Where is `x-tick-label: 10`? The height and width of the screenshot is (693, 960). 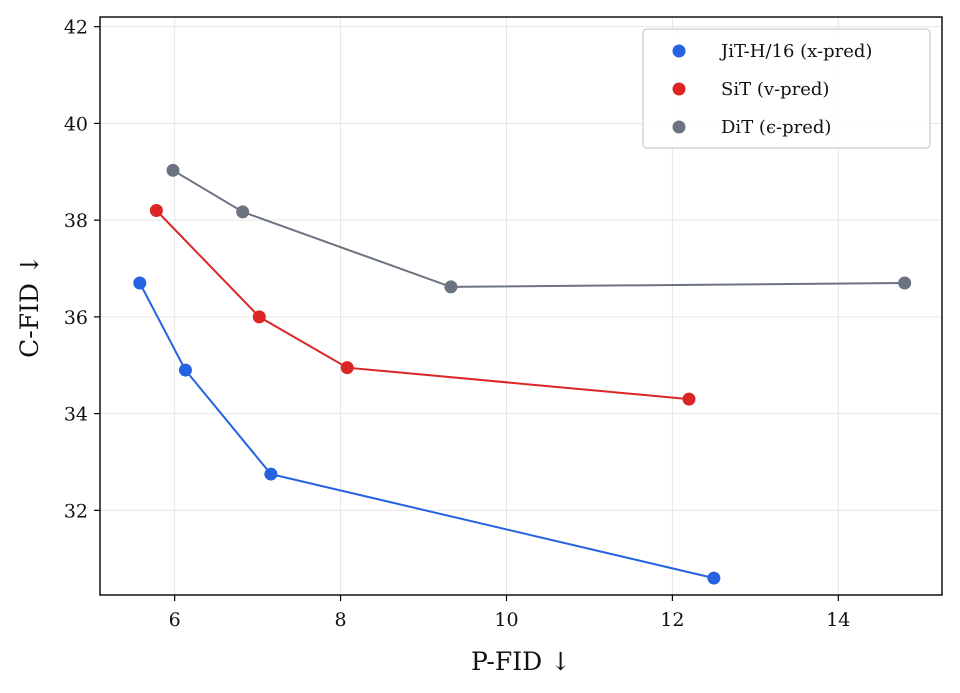 x-tick-label: 10 is located at coordinates (506, 620).